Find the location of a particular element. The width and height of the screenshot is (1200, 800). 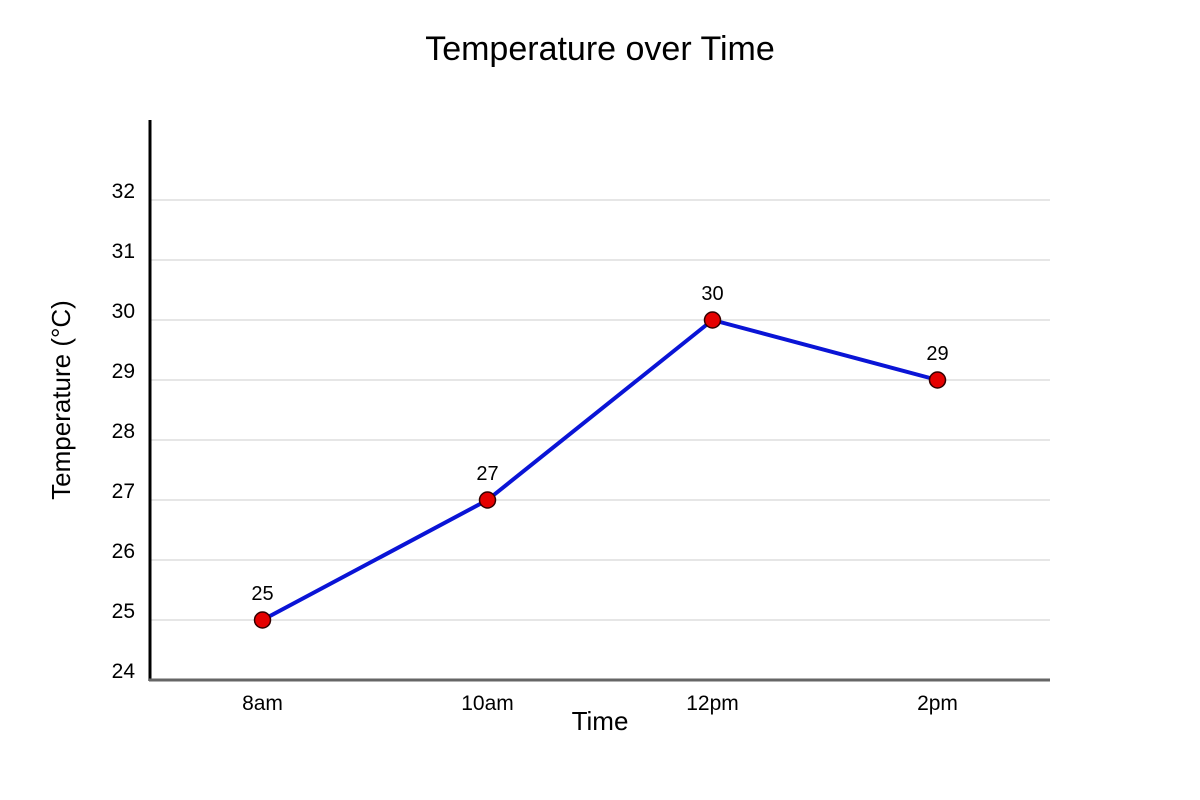

y-tick-label: 31 is located at coordinates (123, 251).